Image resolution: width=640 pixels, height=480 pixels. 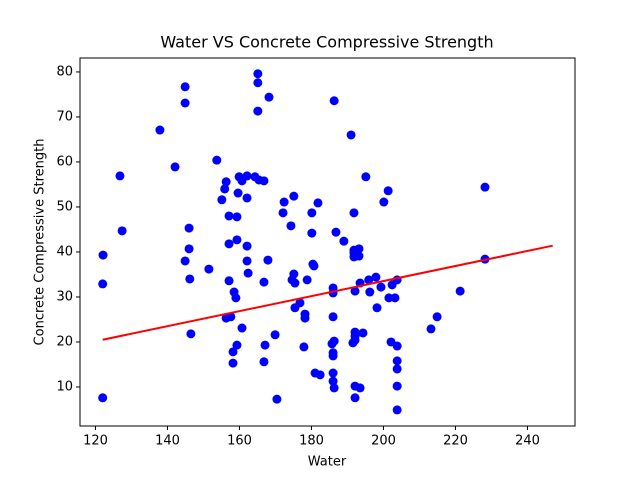 What do you see at coordinates (64, 206) in the screenshot?
I see `y-tick-label: 50` at bounding box center [64, 206].